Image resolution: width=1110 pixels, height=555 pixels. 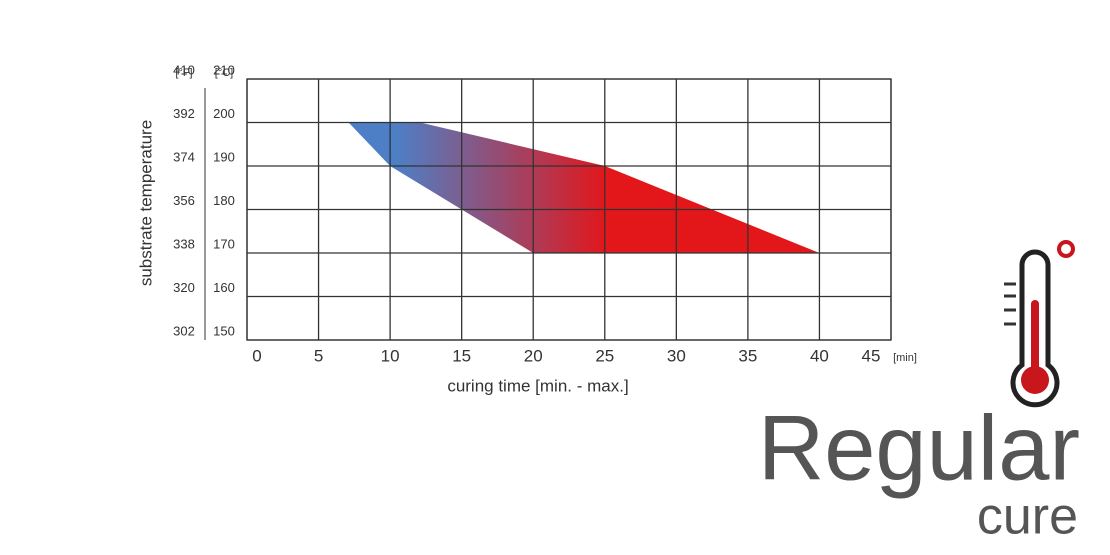 What do you see at coordinates (184, 243) in the screenshot?
I see `y2-tick-label: 338` at bounding box center [184, 243].